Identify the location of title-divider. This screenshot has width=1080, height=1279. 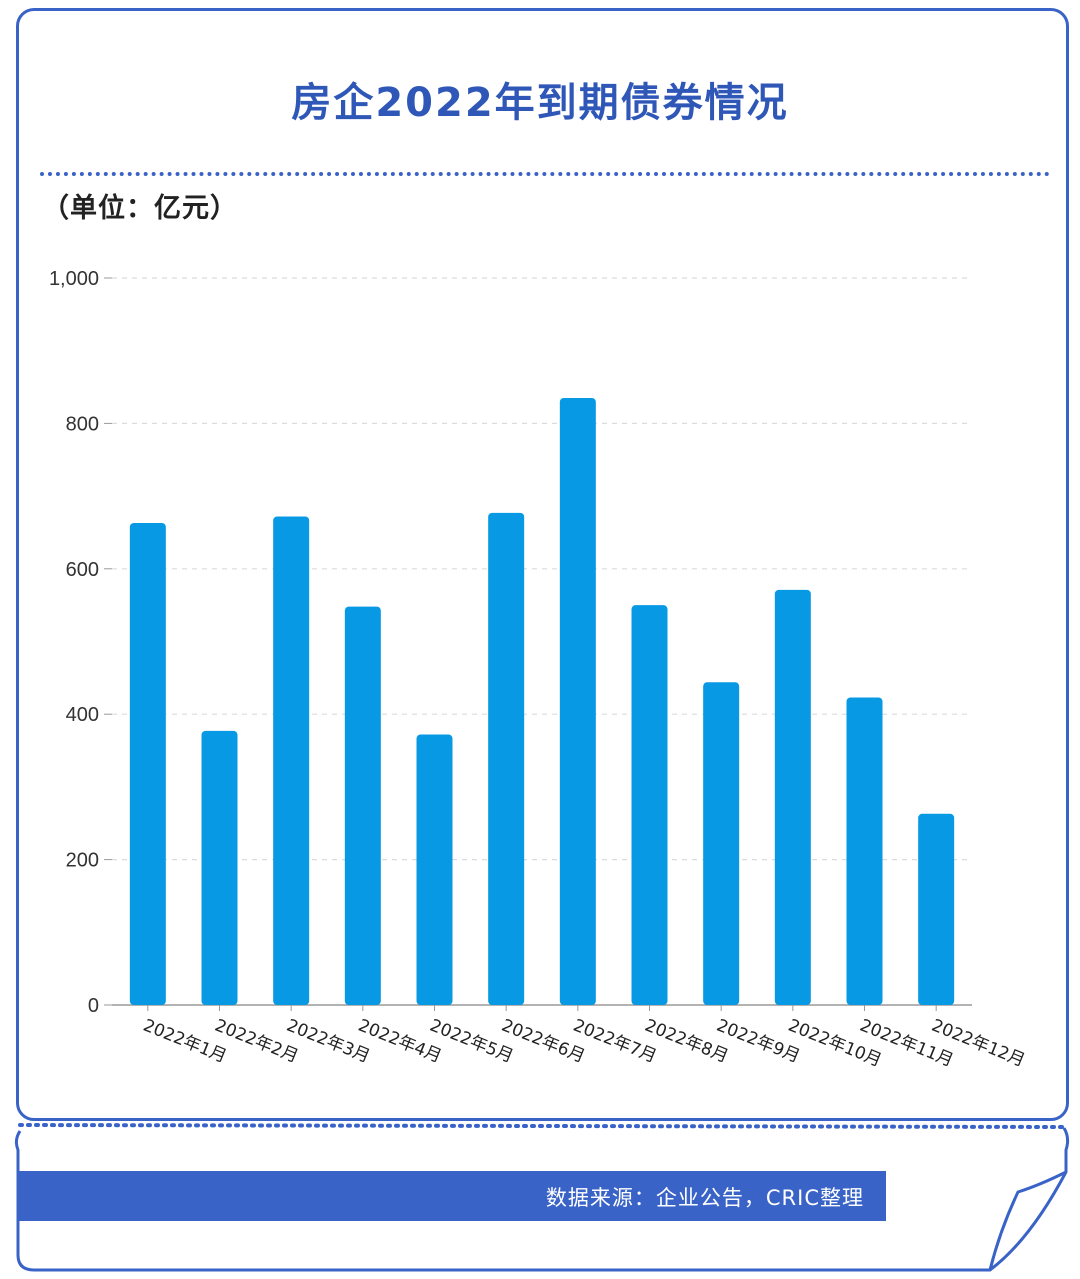
(545, 174).